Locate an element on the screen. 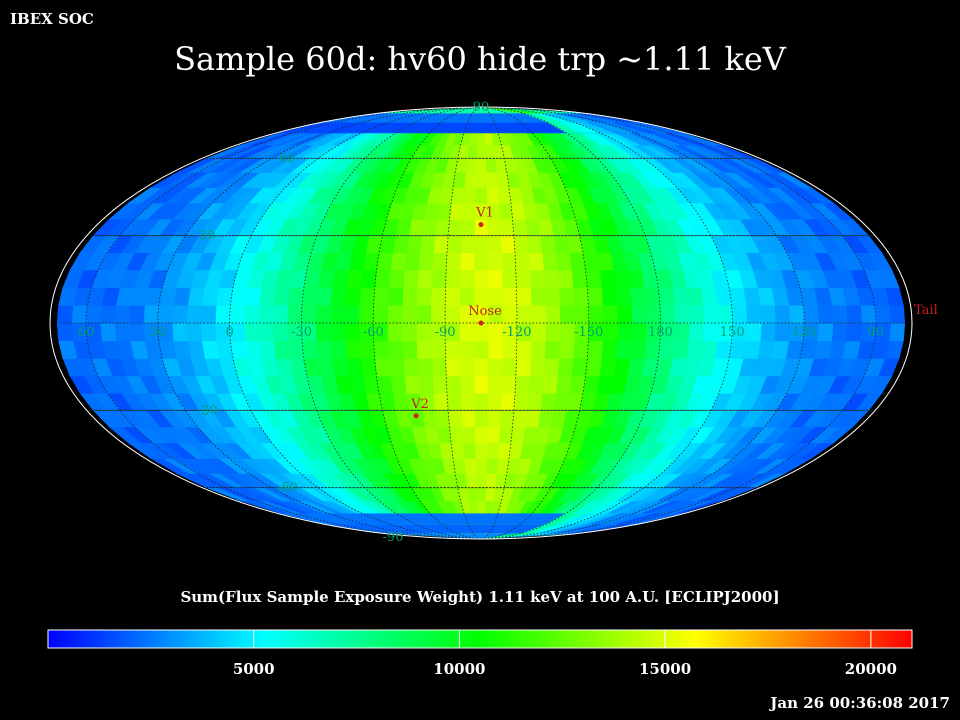  colorbar-tick-label: 15000 is located at coordinates (665, 669).